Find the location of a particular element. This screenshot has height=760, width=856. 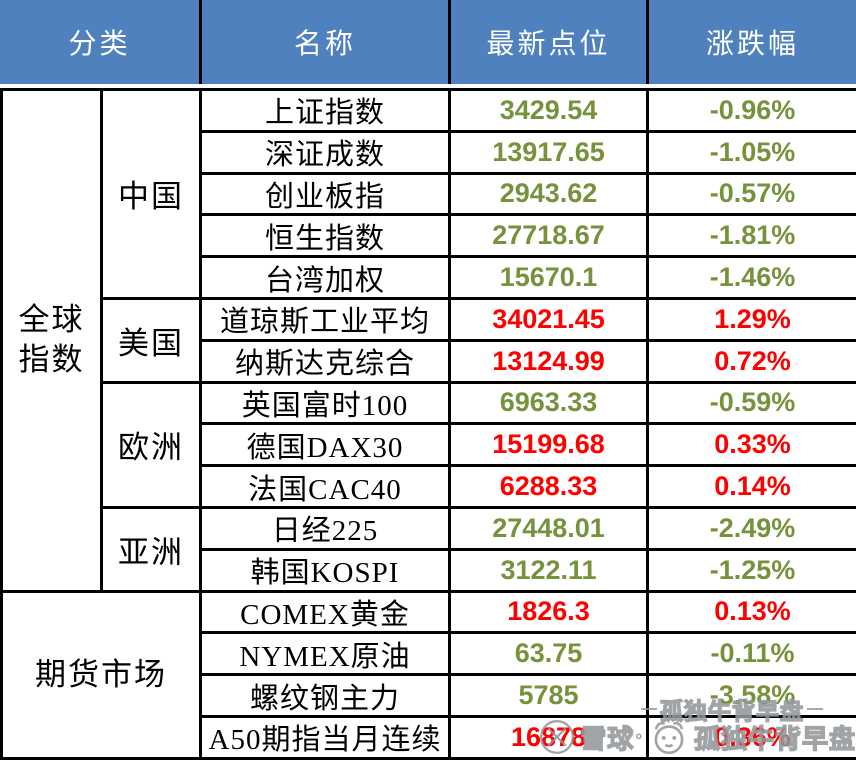

index-name: COMEX黄金 is located at coordinates (325, 612).